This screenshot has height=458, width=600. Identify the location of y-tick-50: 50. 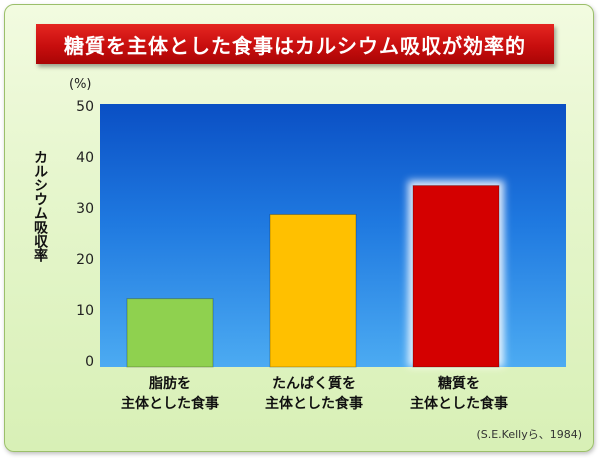
(85, 107).